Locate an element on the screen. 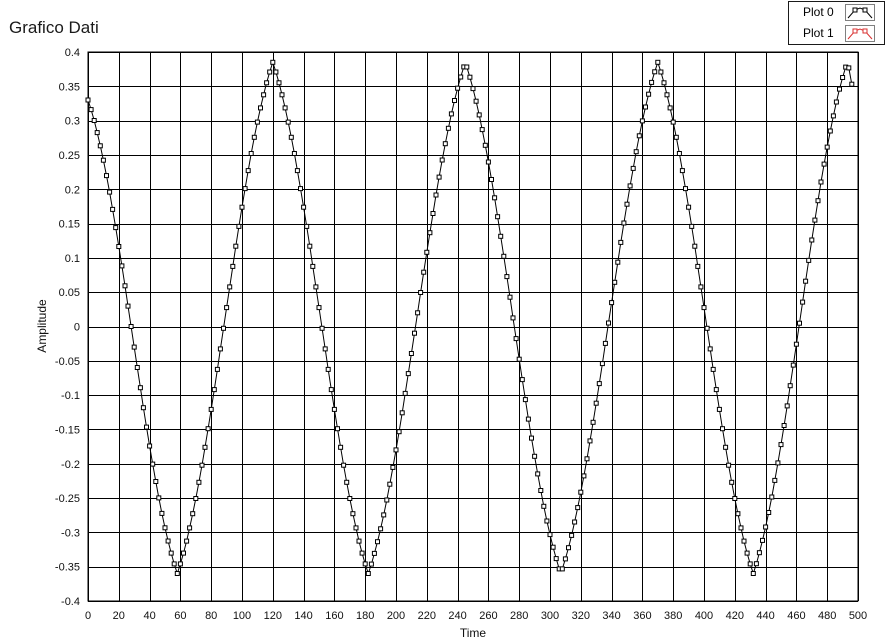 The width and height of the screenshot is (888, 642). x-tick-label: 180 is located at coordinates (365, 616).